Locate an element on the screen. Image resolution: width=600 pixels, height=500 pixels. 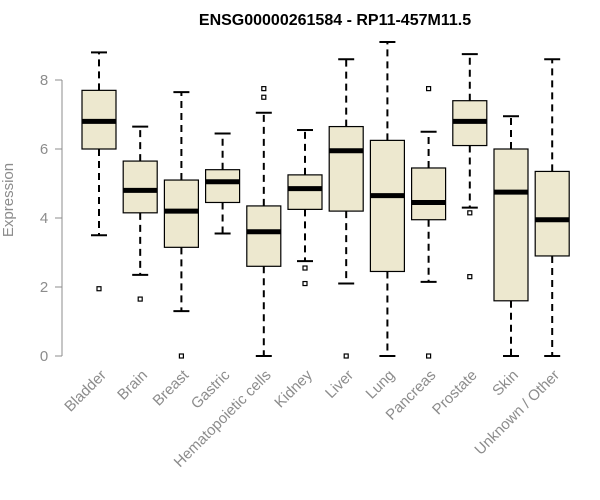
box-prostate is located at coordinates (470, 166).